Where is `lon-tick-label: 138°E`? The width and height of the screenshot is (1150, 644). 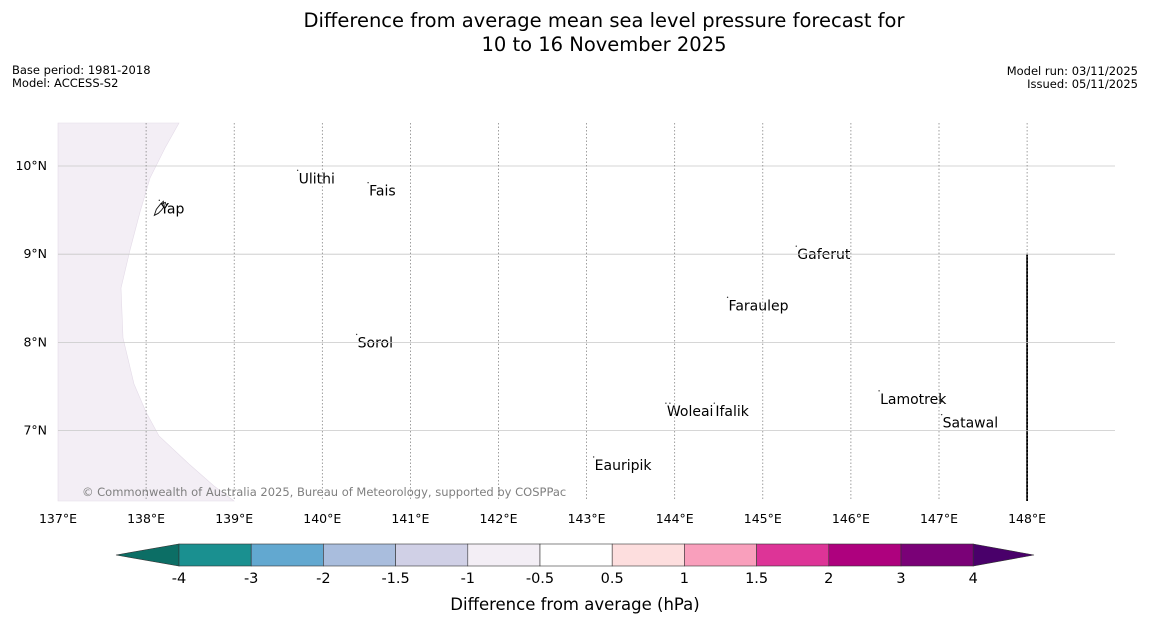
lon-tick-label: 138°E is located at coordinates (146, 518).